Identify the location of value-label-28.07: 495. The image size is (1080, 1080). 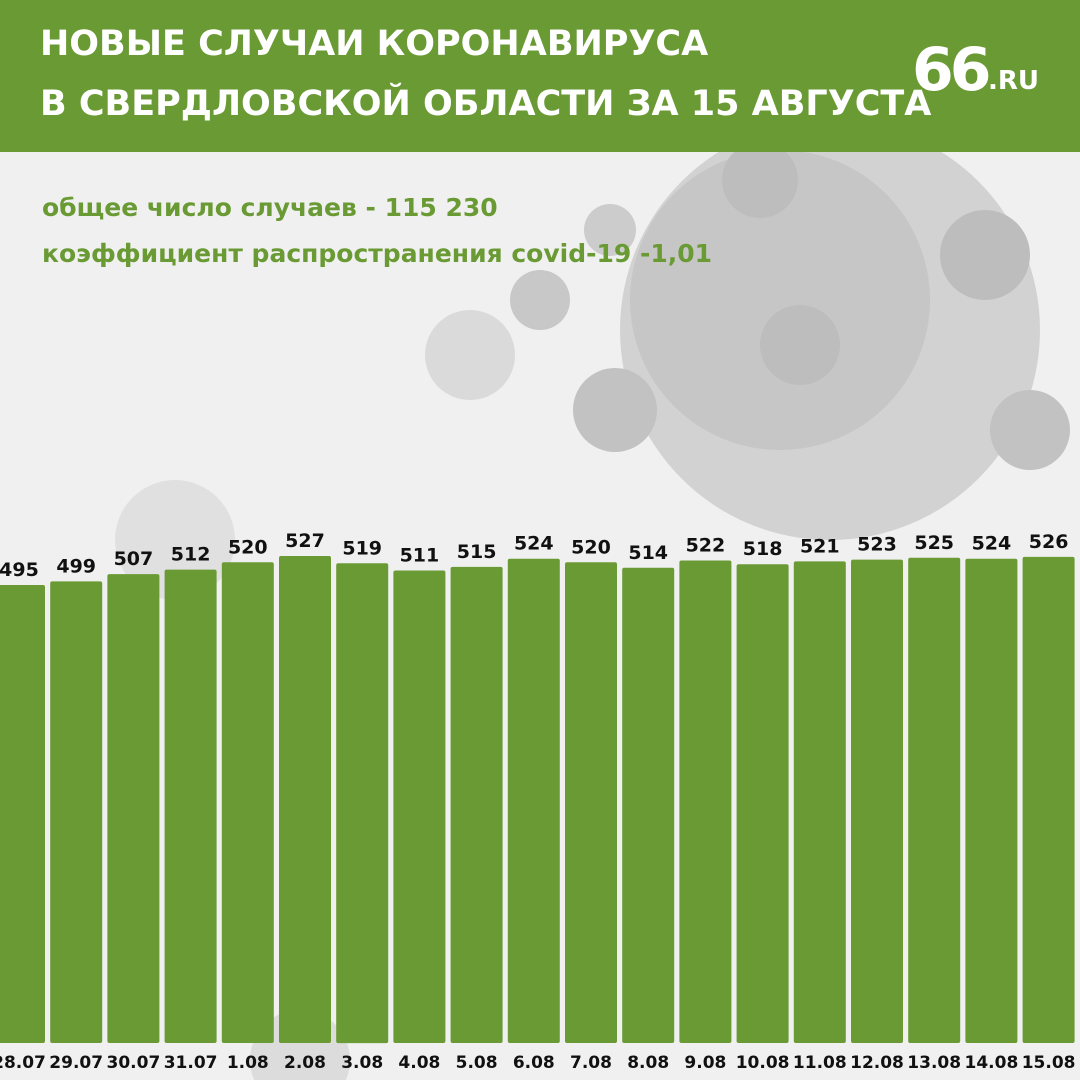
(19, 570).